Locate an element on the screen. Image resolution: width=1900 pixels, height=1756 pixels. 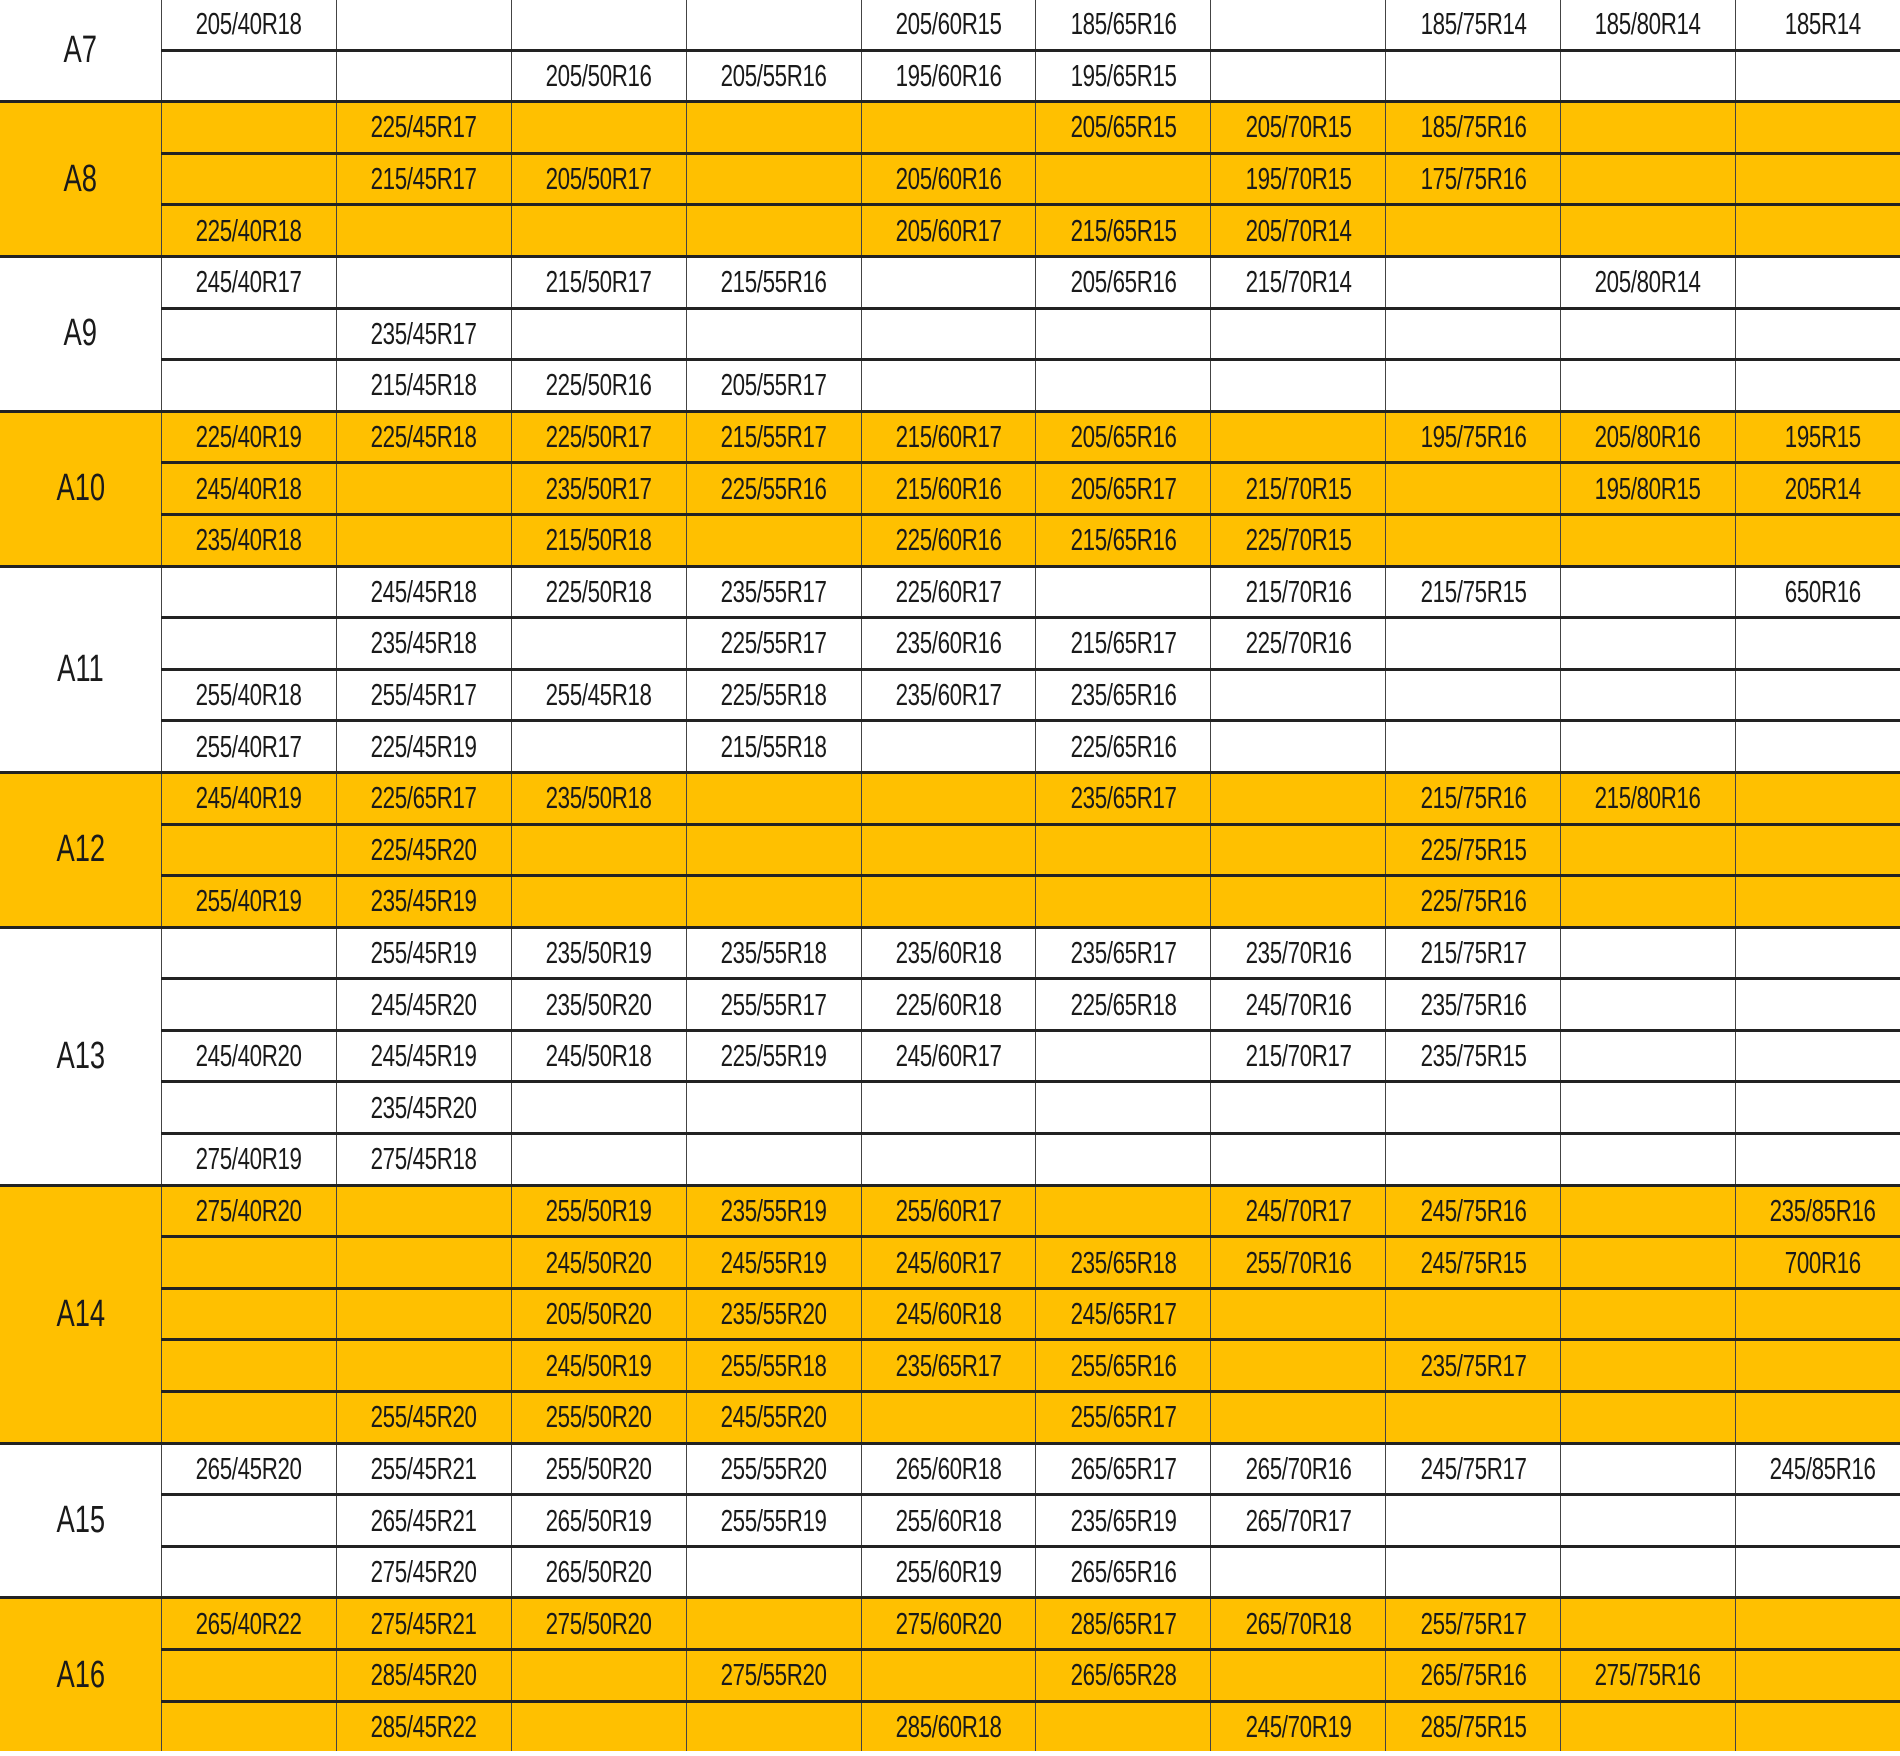
tire-size: 225/45R20 is located at coordinates (423, 849).